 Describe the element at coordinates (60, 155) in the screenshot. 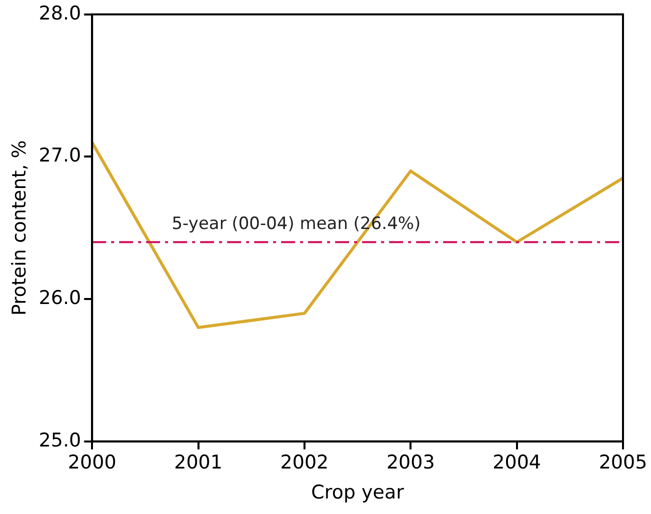

I see `y-tick-label: 27.0` at that location.